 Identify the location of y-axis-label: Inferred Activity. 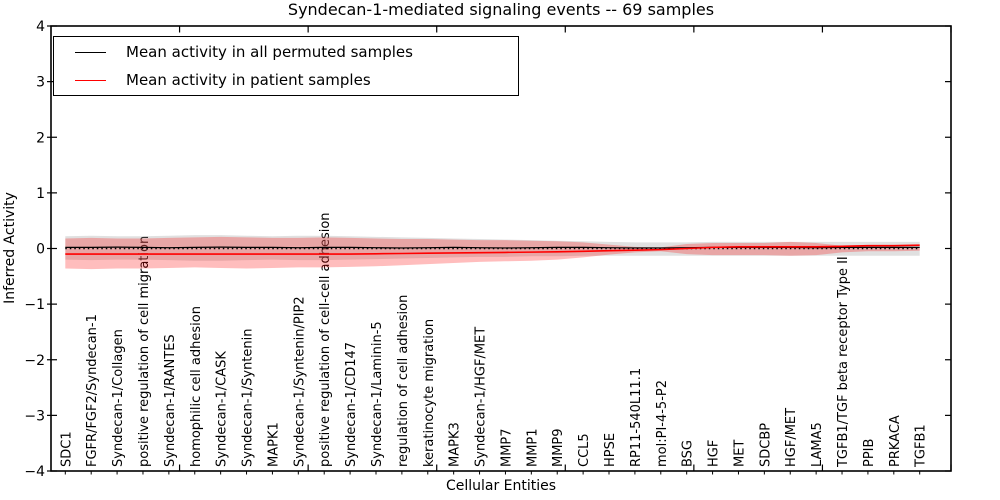
(10, 248).